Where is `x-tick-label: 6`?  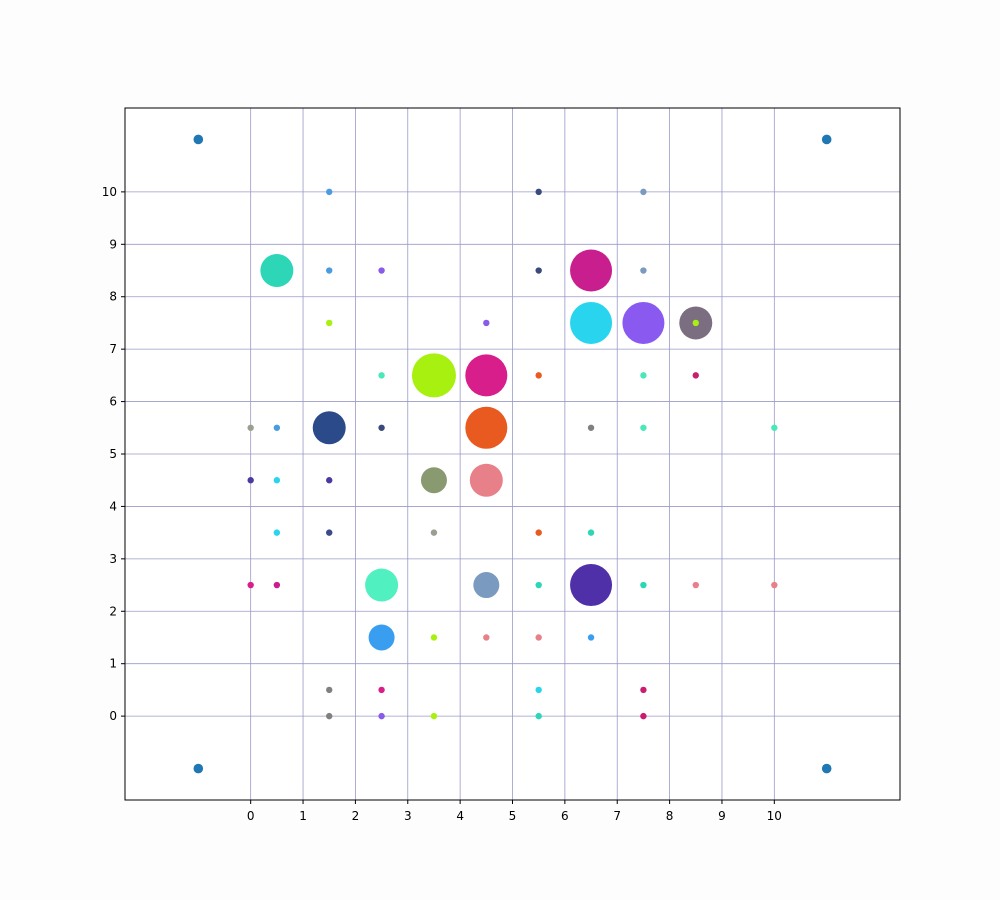 x-tick-label: 6 is located at coordinates (565, 816).